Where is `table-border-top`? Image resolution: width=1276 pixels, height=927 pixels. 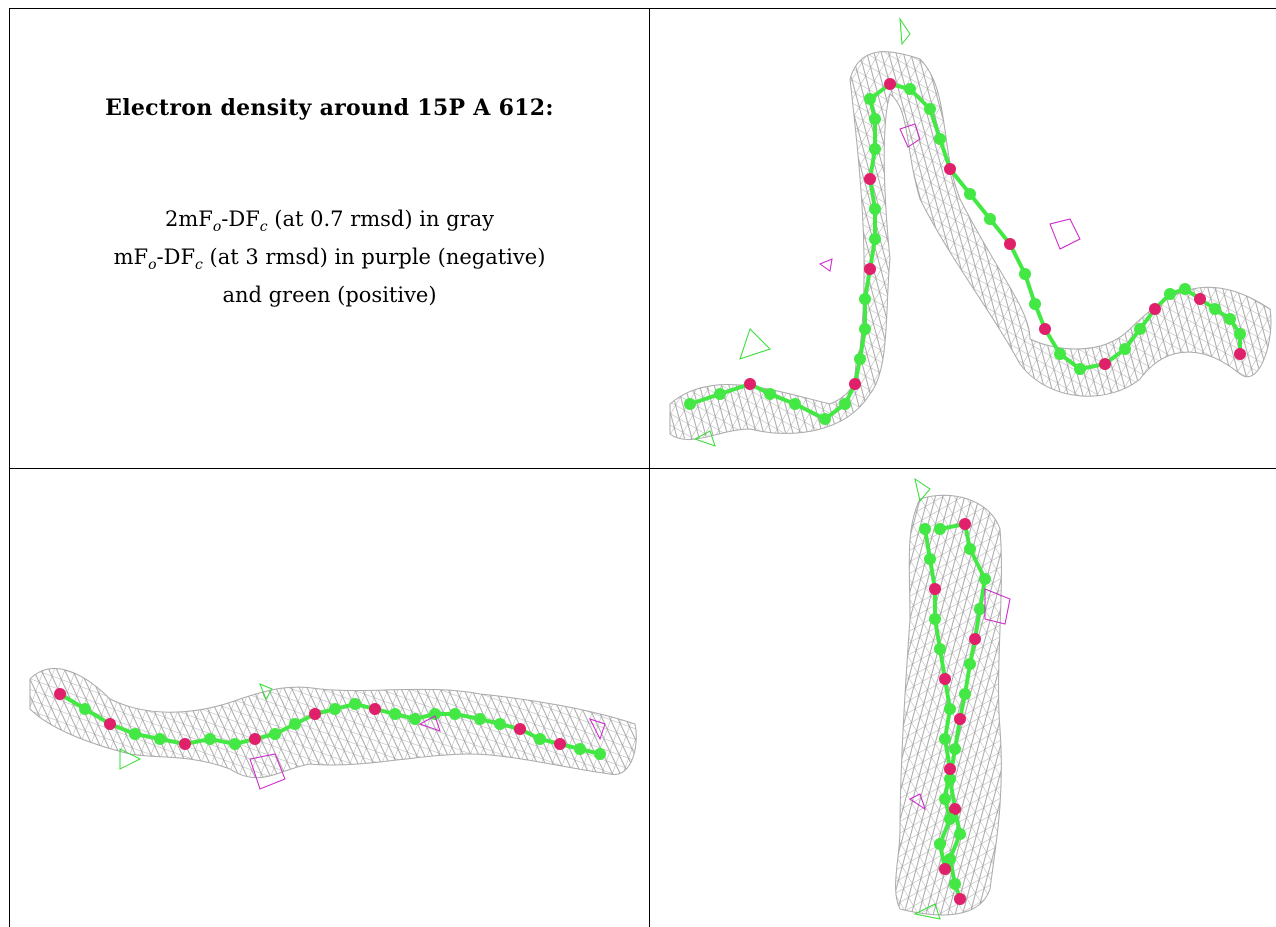 table-border-top is located at coordinates (642, 8).